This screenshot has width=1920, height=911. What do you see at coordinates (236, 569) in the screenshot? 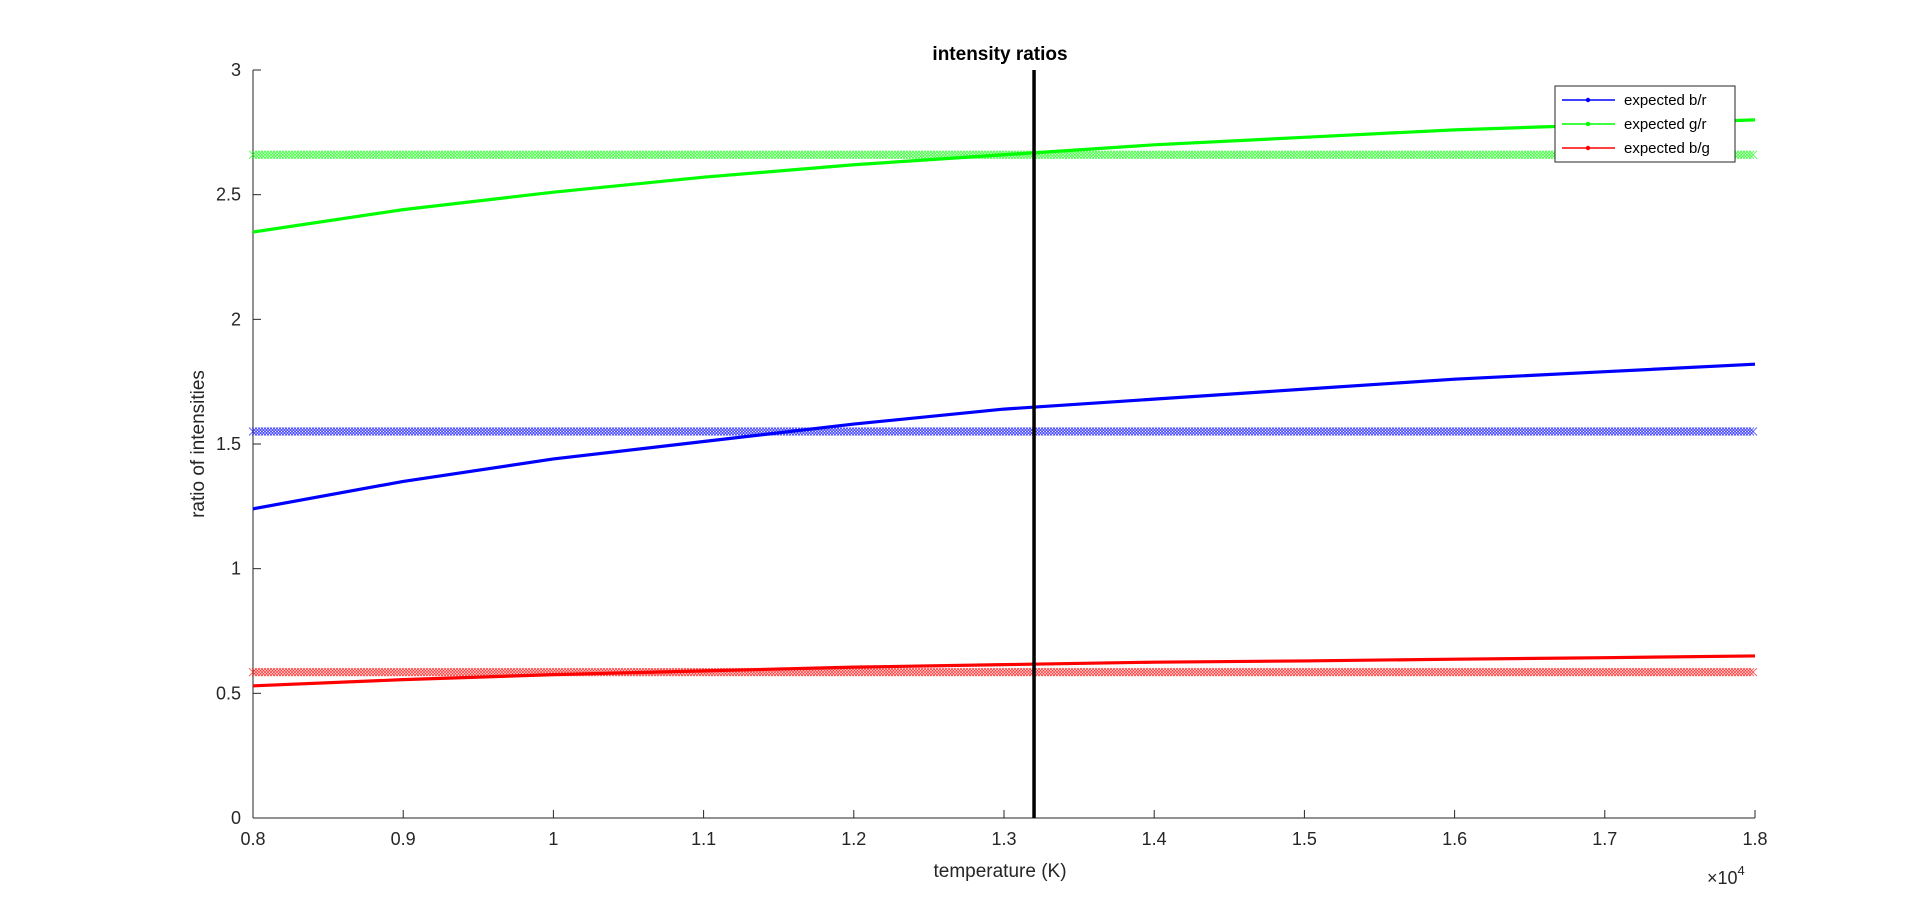
I see `y-tick-label: 1` at bounding box center [236, 569].